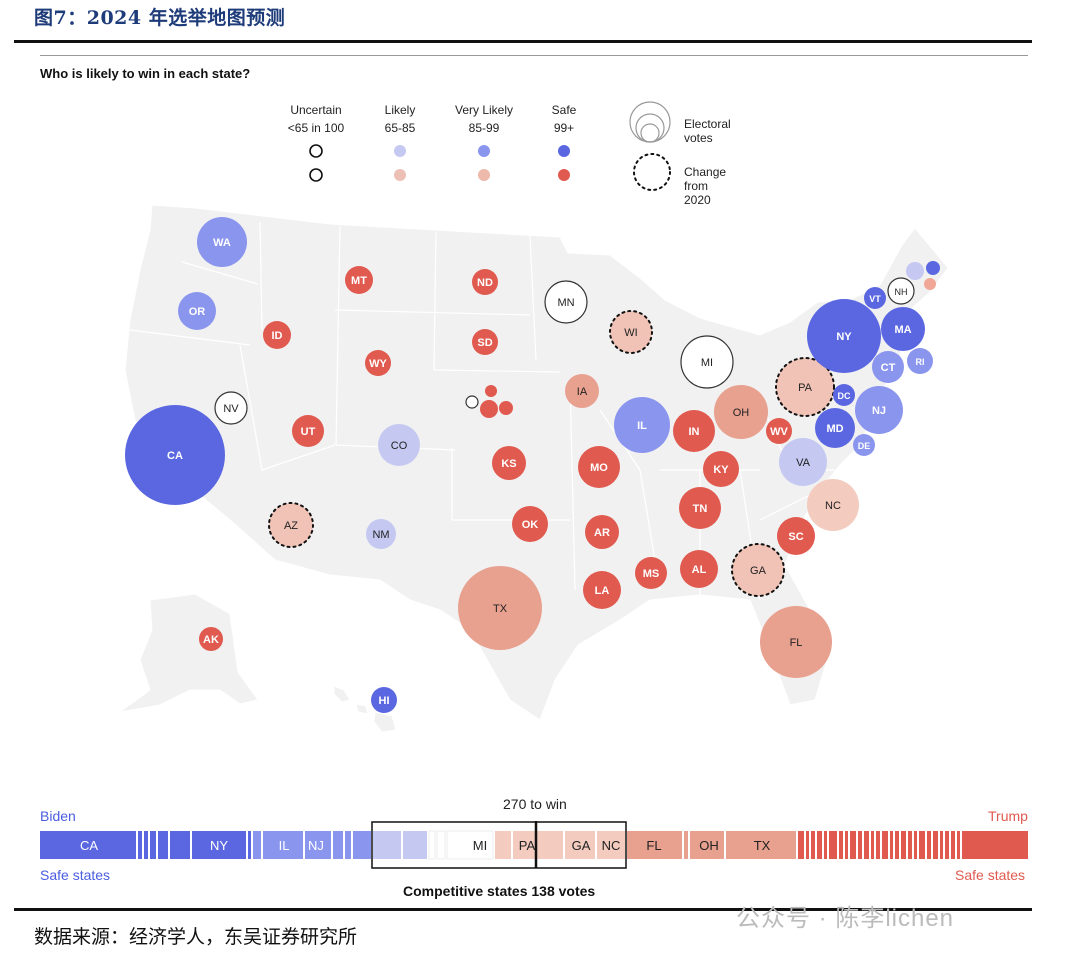  Describe the element at coordinates (399, 445) in the screenshot. I see `state-co: CO` at that location.